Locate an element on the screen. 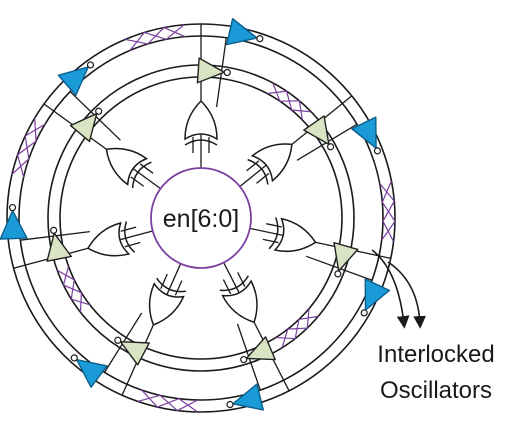 This screenshot has height=440, width=531. output-label-line1: Interlocked is located at coordinates (435, 354).